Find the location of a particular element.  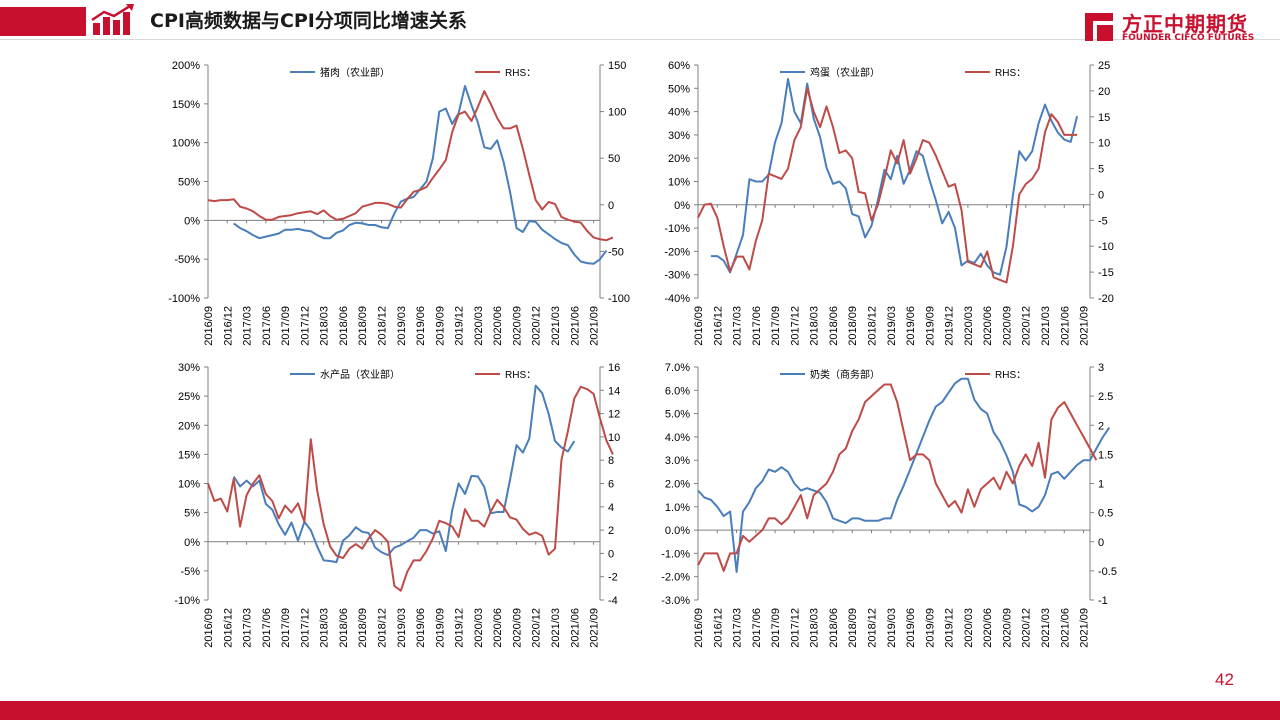

left-tick-label: -1.0% is located at coordinates (675, 554).